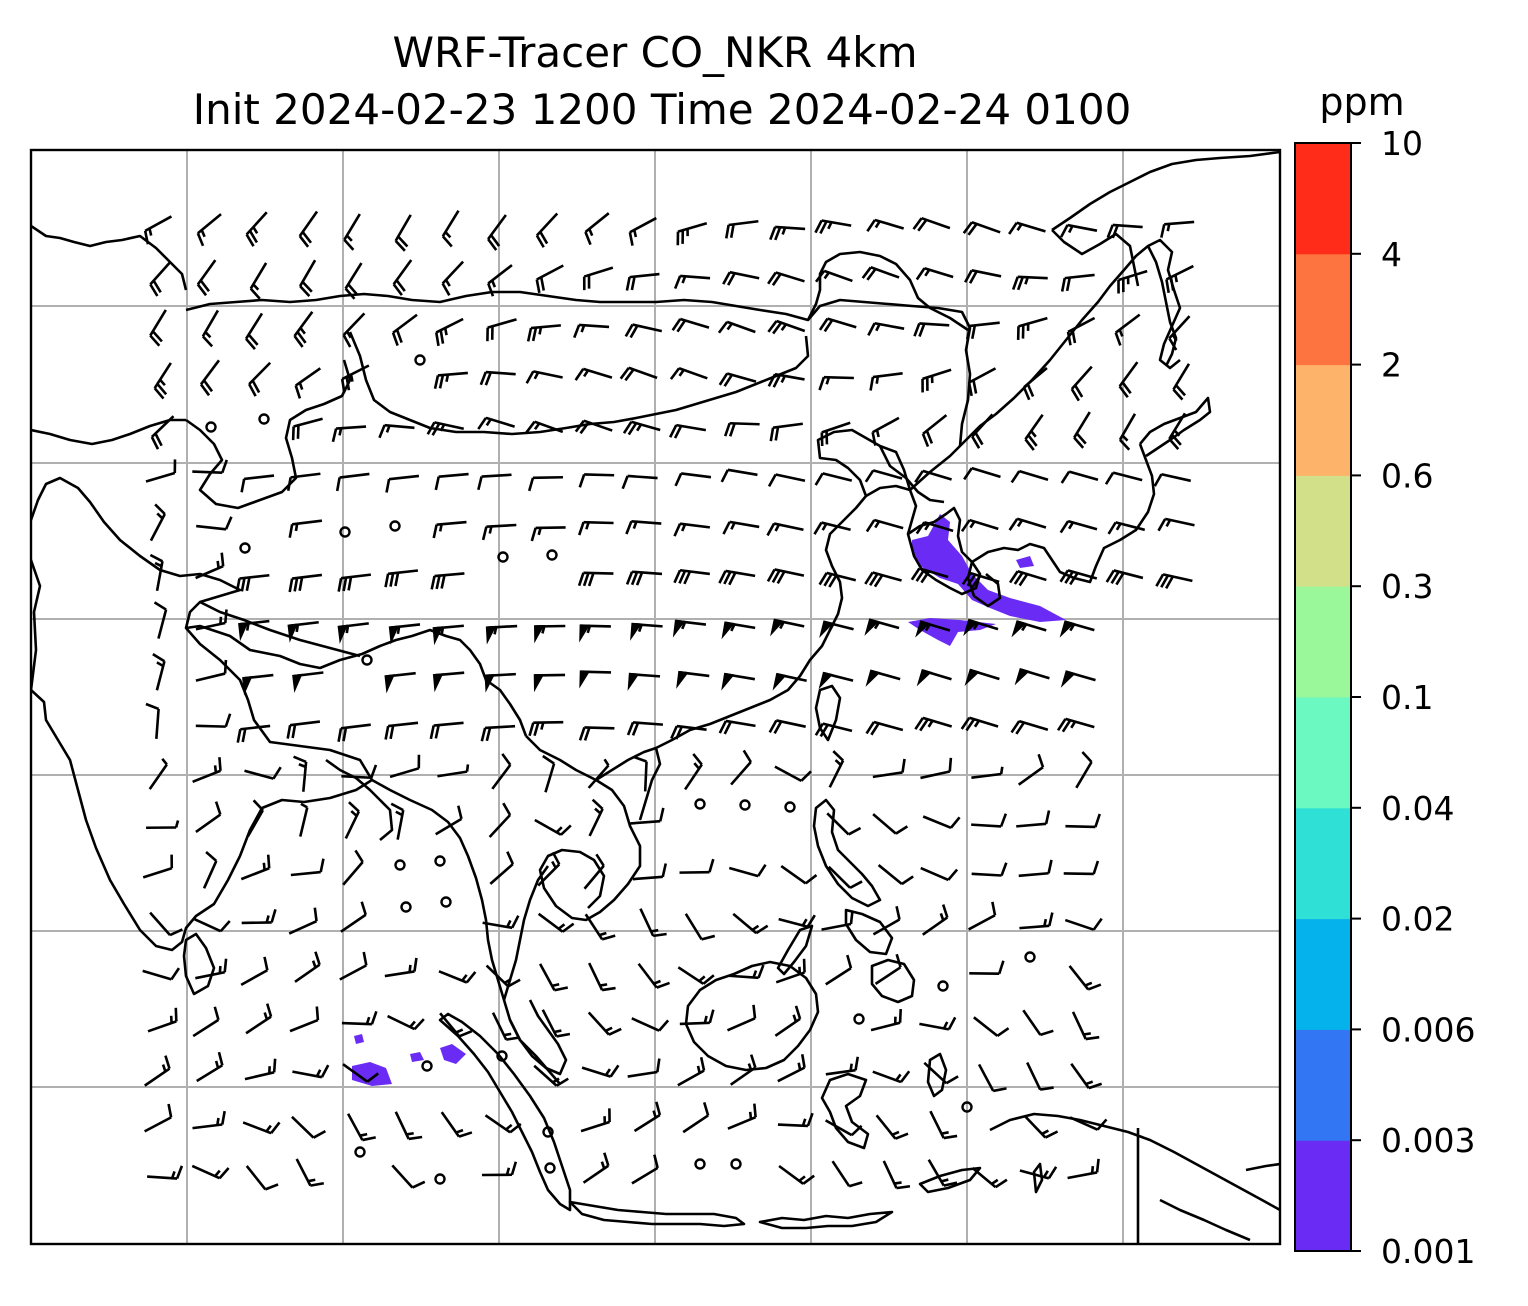 The height and width of the screenshot is (1306, 1528). Describe the element at coordinates (1361, 102) in the screenshot. I see `colorbar-unit: ppm` at that location.